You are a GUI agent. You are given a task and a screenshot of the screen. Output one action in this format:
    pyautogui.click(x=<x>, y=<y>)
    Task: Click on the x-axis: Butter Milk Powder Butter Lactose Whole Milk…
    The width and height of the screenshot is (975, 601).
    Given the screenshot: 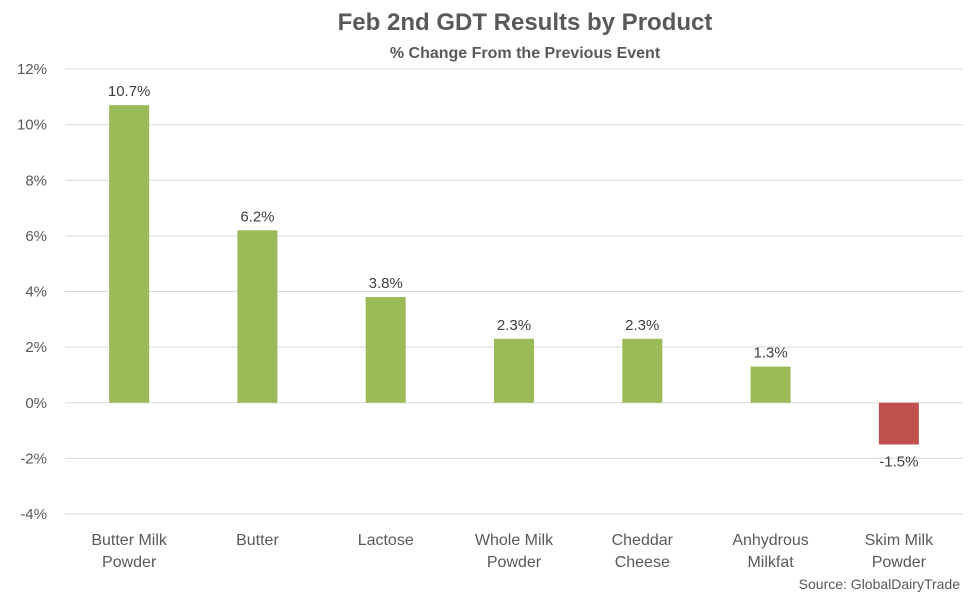 What is the action you would take?
    pyautogui.click(x=512, y=551)
    